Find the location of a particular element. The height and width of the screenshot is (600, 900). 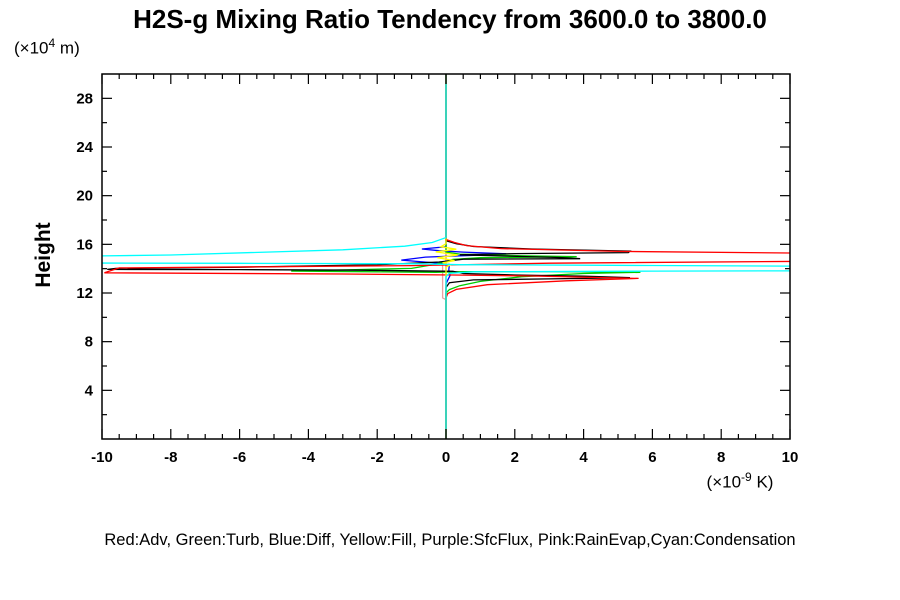

y-tick-label: 28 is located at coordinates (84, 98).